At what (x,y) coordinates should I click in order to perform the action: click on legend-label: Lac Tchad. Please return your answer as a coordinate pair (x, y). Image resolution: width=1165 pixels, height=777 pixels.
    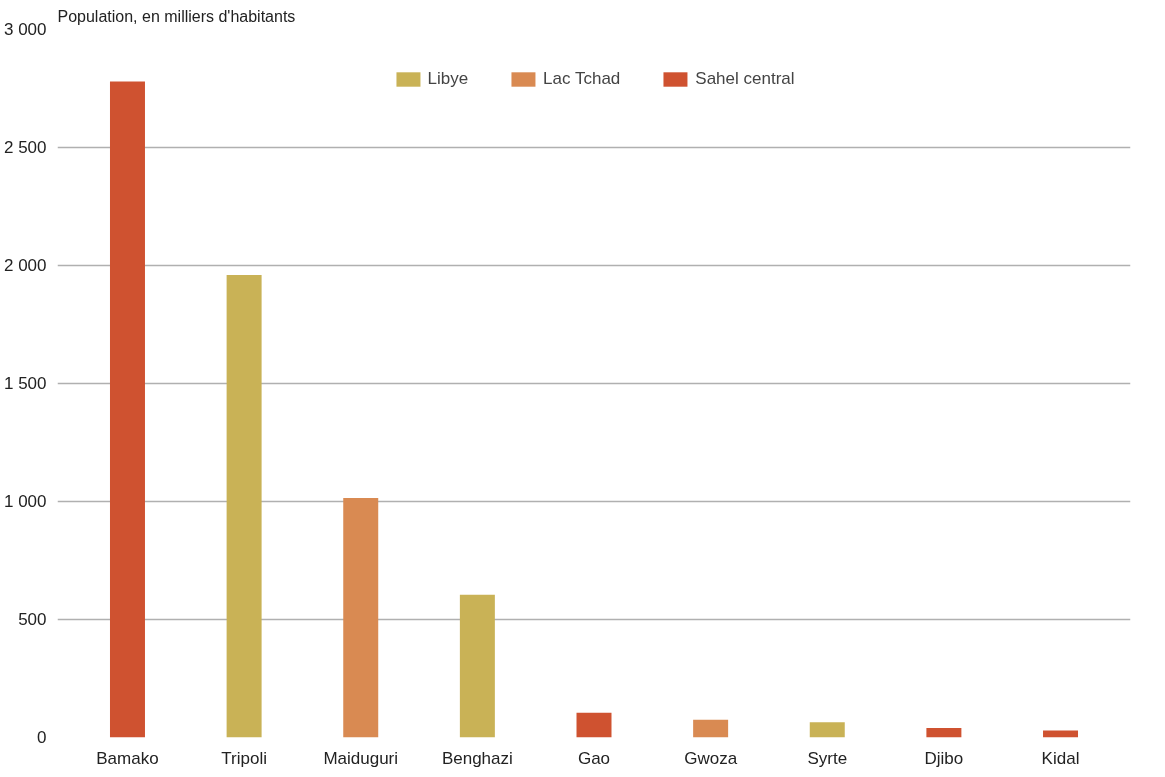
    Looking at the image, I should click on (582, 79).